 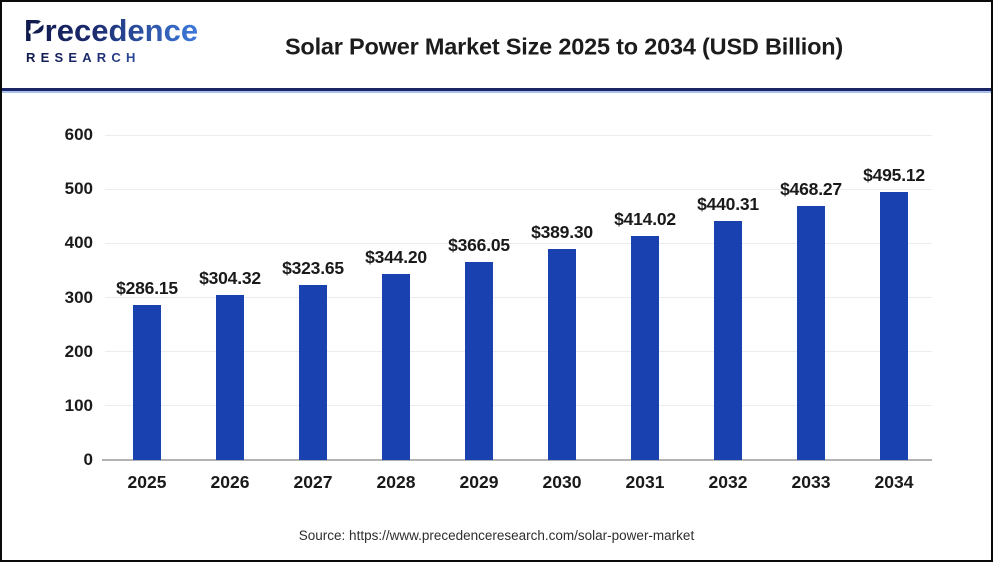 What do you see at coordinates (78, 243) in the screenshot?
I see `y-axis-tick-label: 400` at bounding box center [78, 243].